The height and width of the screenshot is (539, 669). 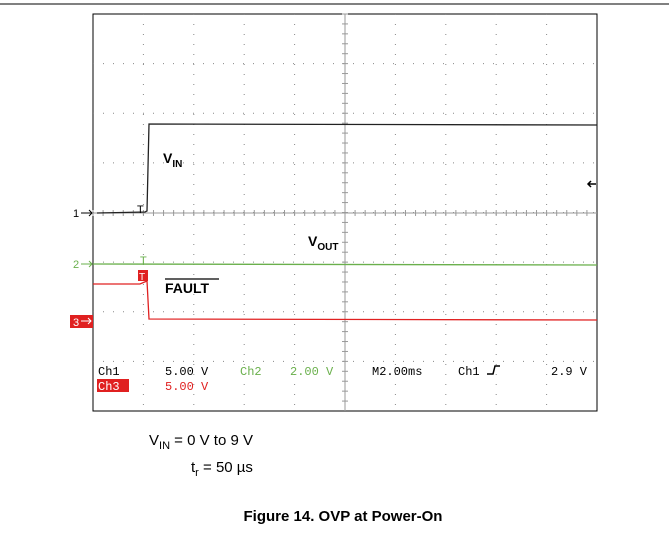 I want to click on vout-label: VOUT, so click(x=323, y=243).